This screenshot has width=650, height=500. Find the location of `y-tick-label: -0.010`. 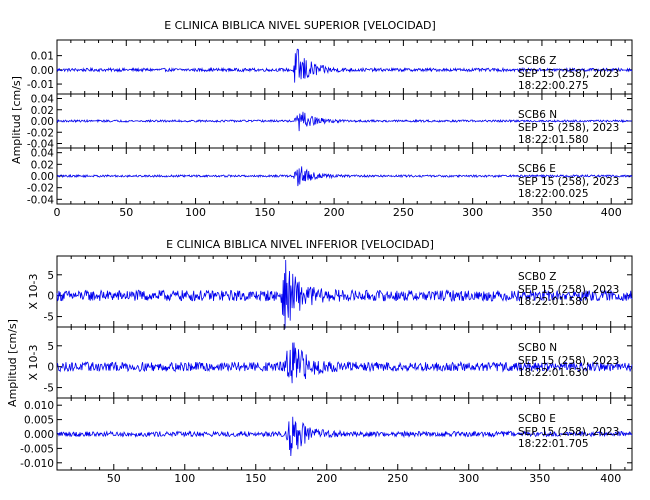

y-tick-label: -0.010 is located at coordinates (37, 464).